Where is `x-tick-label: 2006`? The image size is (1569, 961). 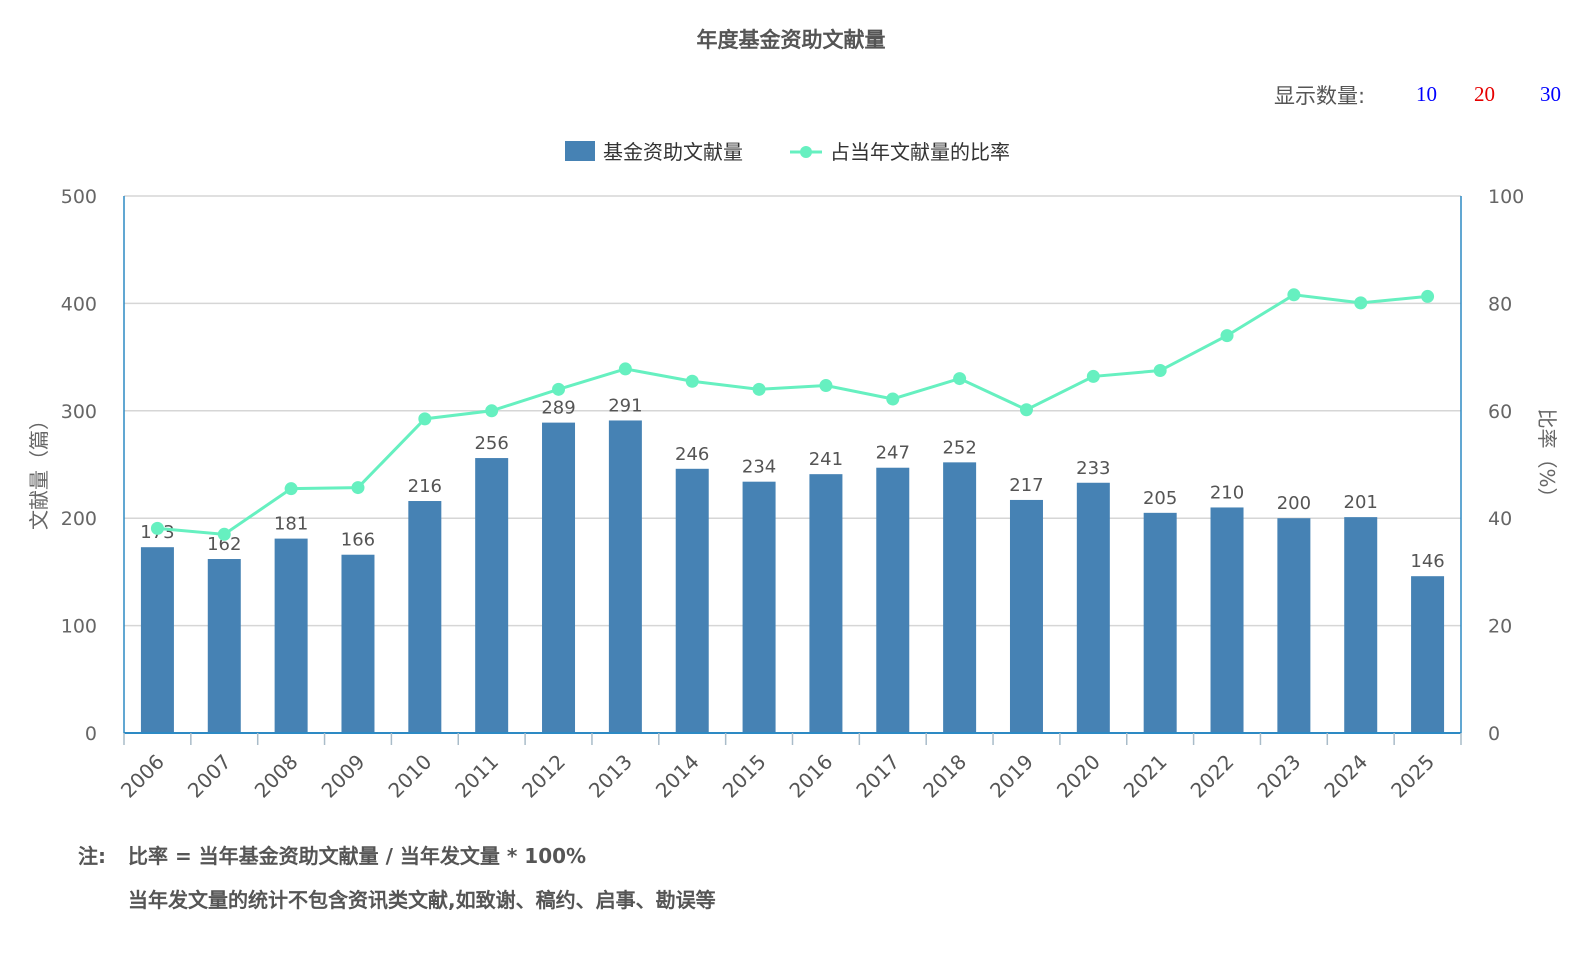
x-tick-label: 2006 is located at coordinates (142, 776).